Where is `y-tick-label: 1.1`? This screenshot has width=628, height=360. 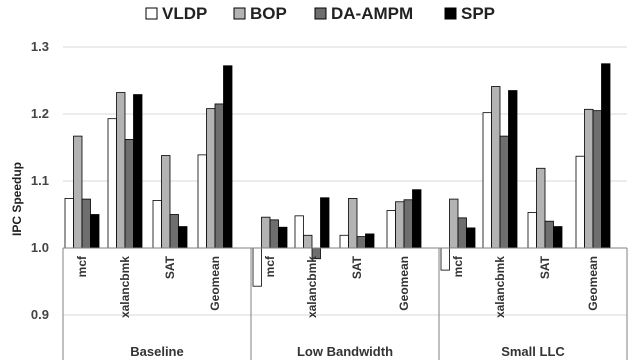 y-tick-label: 1.1 is located at coordinates (40, 180).